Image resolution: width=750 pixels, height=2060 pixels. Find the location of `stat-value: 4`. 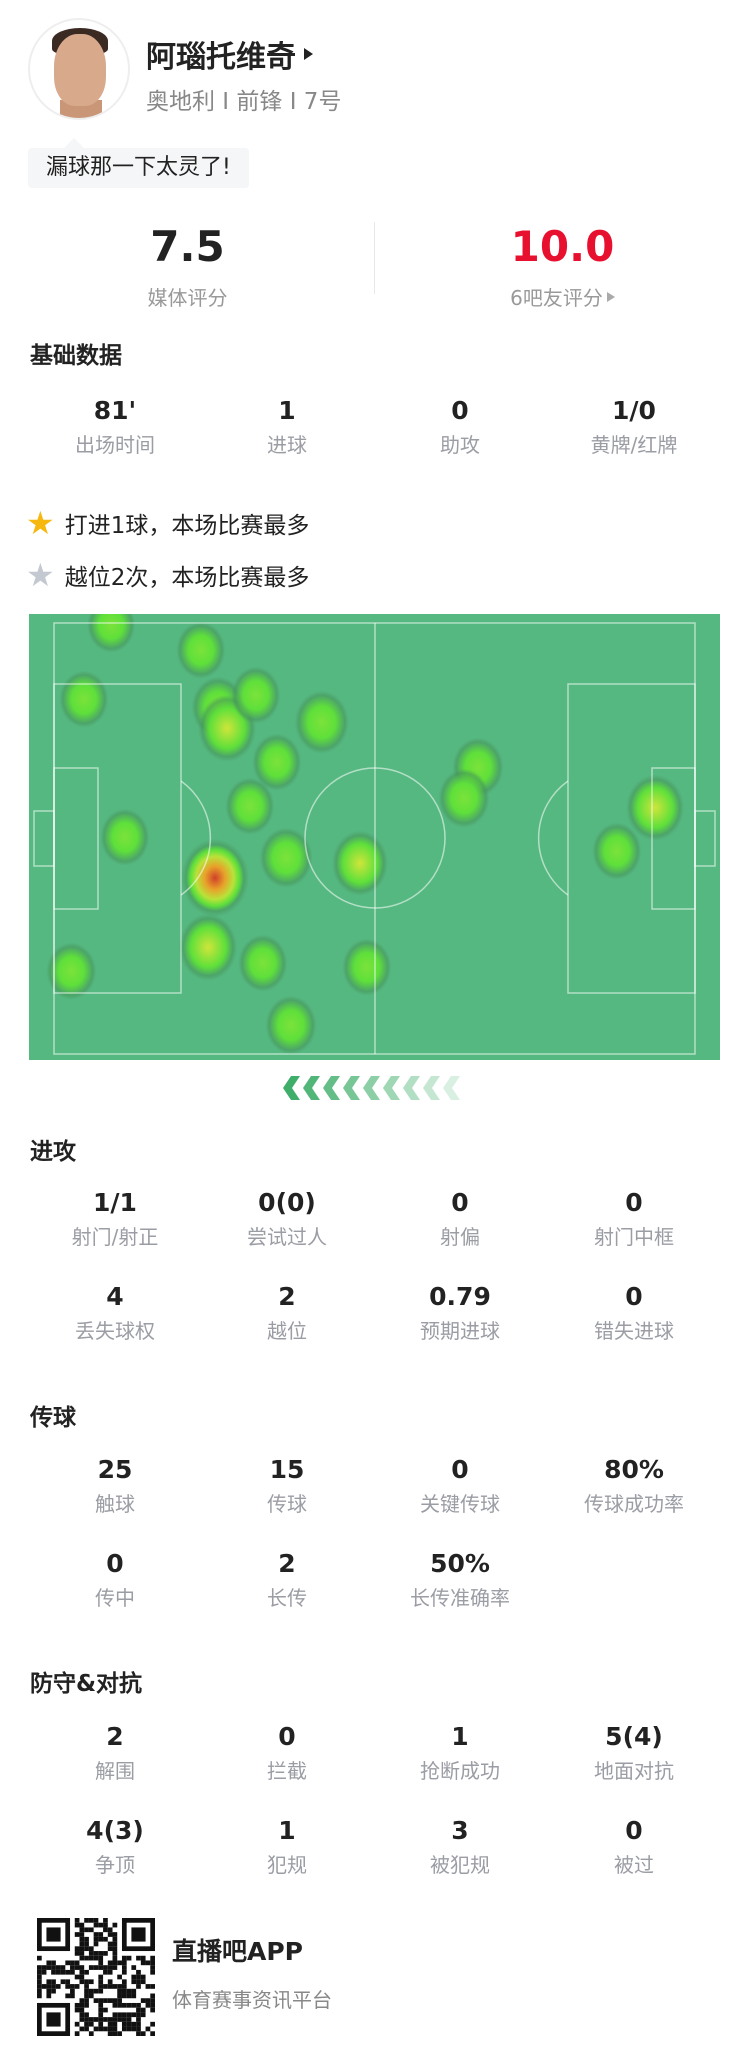

stat-value: 4 is located at coordinates (115, 1296).